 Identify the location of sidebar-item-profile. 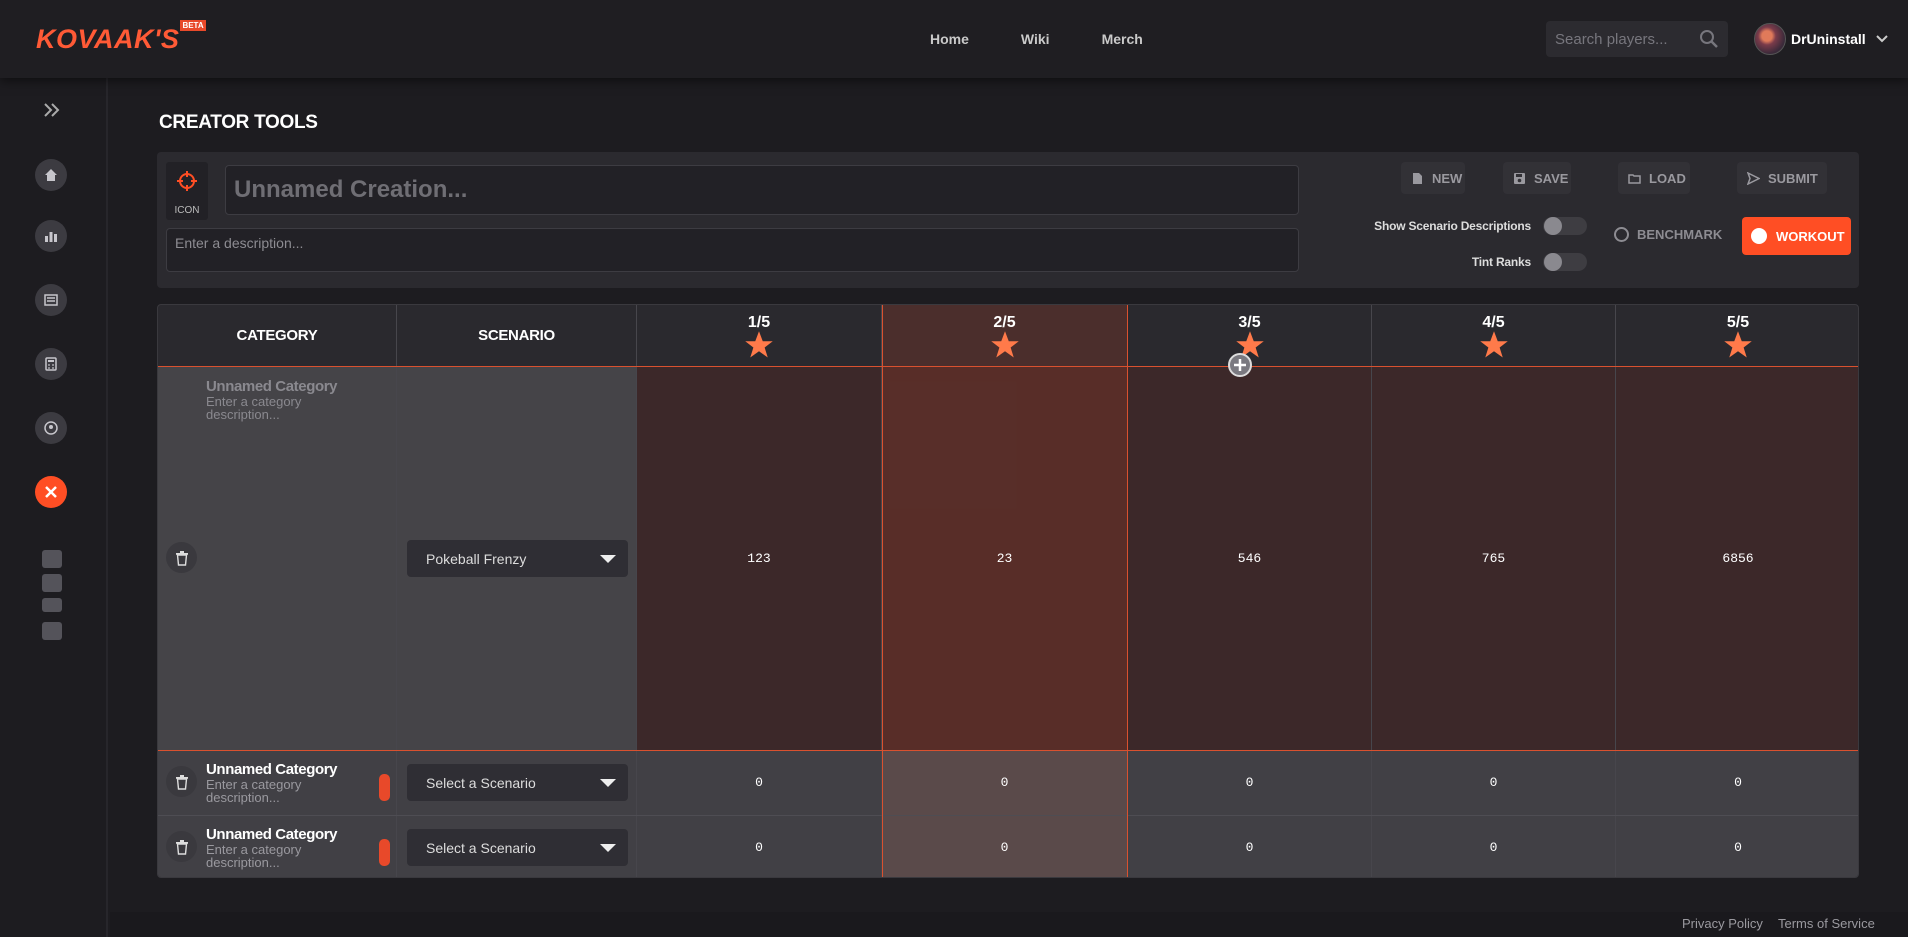
(51, 428).